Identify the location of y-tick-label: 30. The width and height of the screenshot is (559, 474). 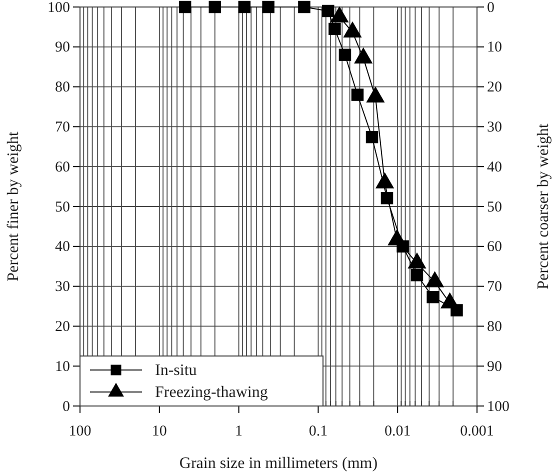
(62, 287).